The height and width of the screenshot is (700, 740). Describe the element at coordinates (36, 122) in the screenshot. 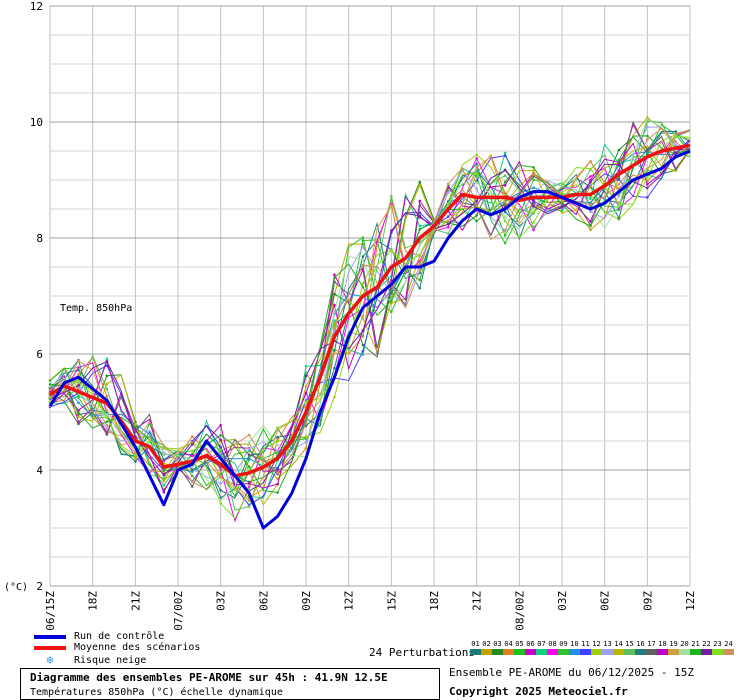

I see `y-tick-label: 10` at that location.